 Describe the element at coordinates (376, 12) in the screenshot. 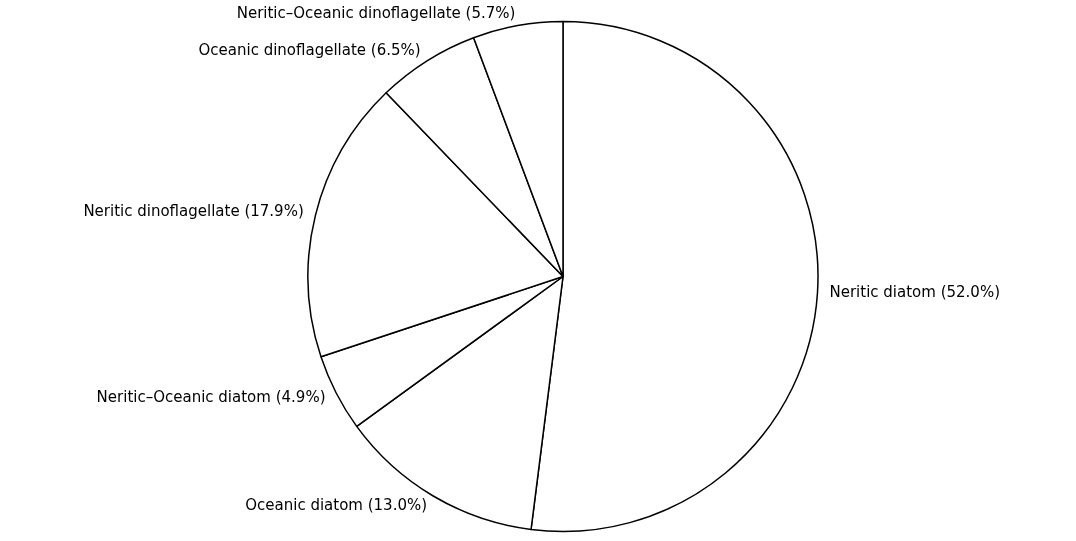

I see `slice-label: Neritic–Oceanic dinoflagellate (5.7%)` at that location.